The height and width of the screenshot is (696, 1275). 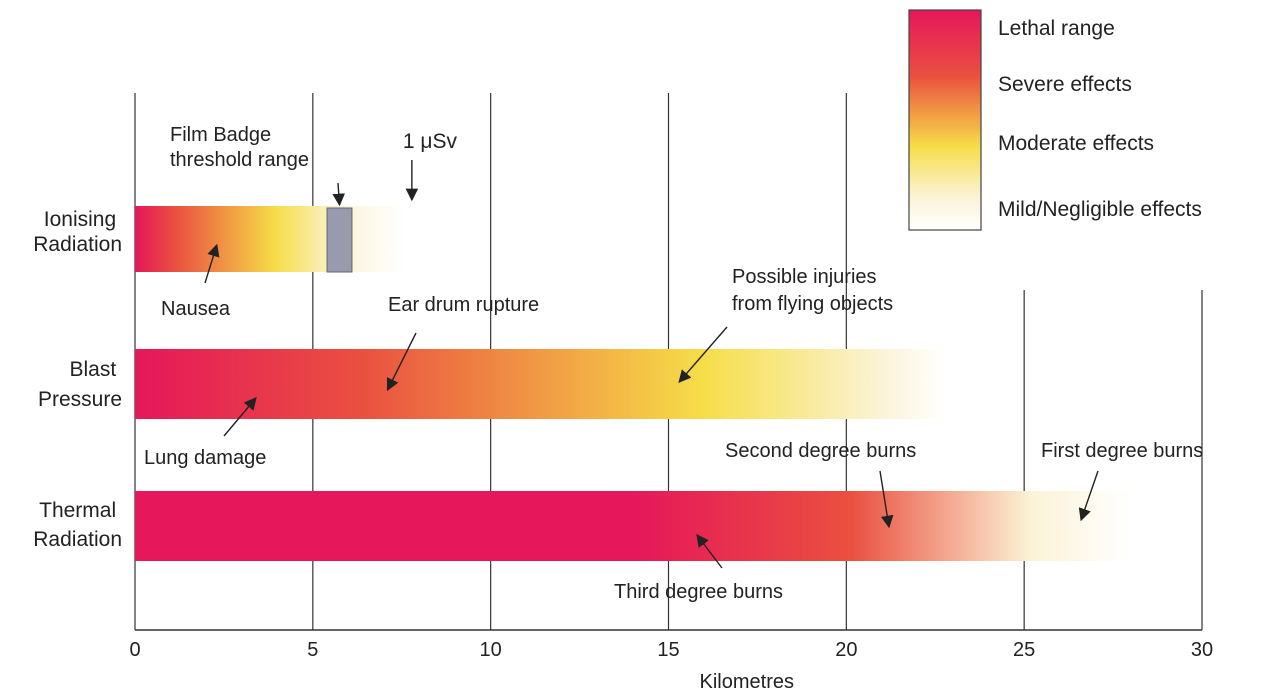 I want to click on x-tick-labels: 0 5 10 15 20 25 30, so click(x=671, y=650).